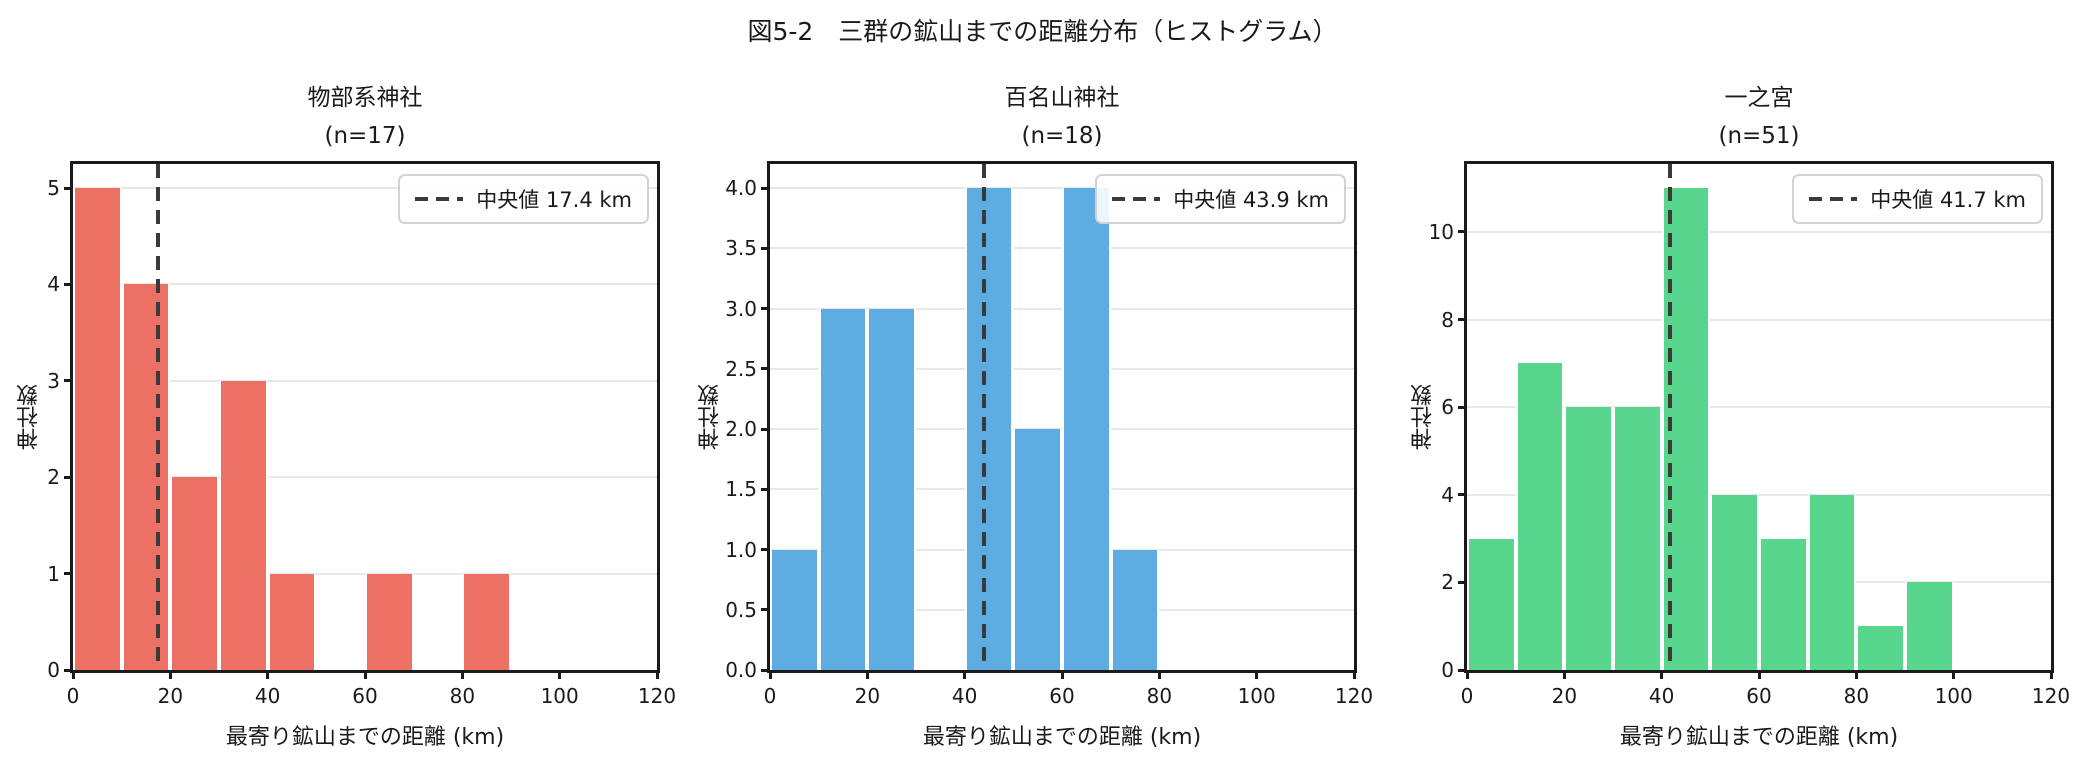  Describe the element at coordinates (741, 429) in the screenshot. I see `y-axis-tick-label: 2.0` at that location.